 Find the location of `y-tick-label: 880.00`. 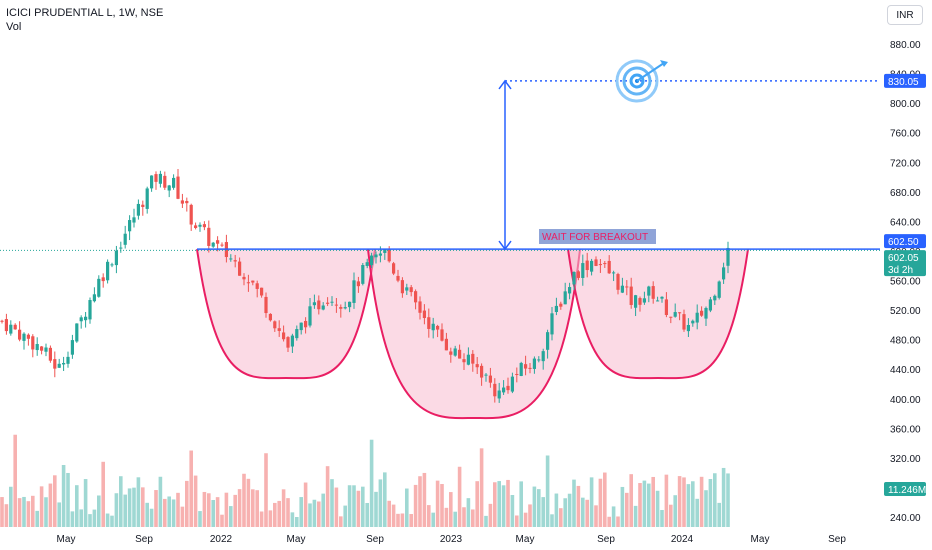

y-tick-label: 880.00 is located at coordinates (905, 45).